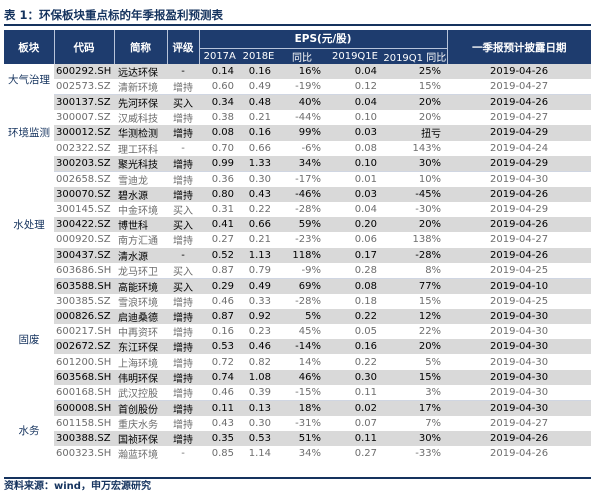 Image resolution: width=595 pixels, height=497 pixels. Describe the element at coordinates (138, 303) in the screenshot. I see `stock-name-cell: 雪浪环境` at that location.